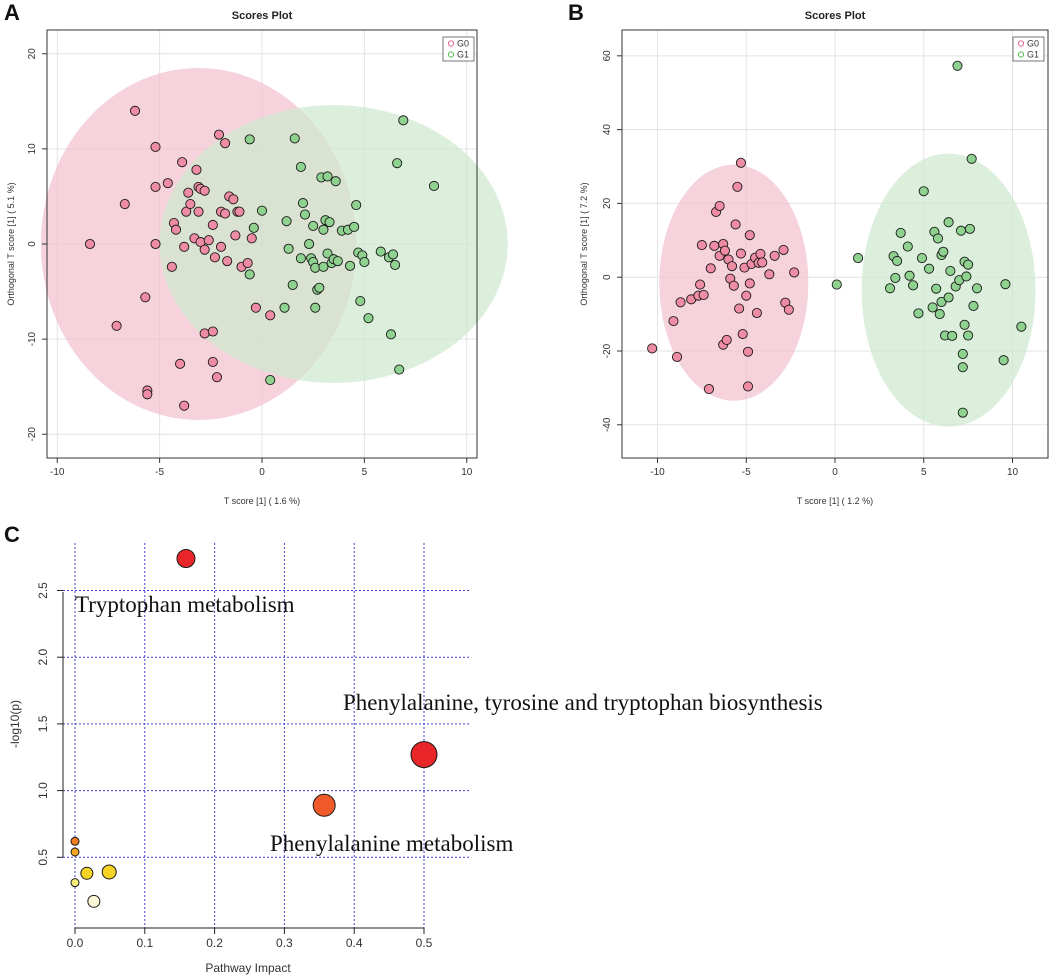 The height and width of the screenshot is (977, 1049). What do you see at coordinates (262, 258) in the screenshot?
I see `panel-a-points` at bounding box center [262, 258].